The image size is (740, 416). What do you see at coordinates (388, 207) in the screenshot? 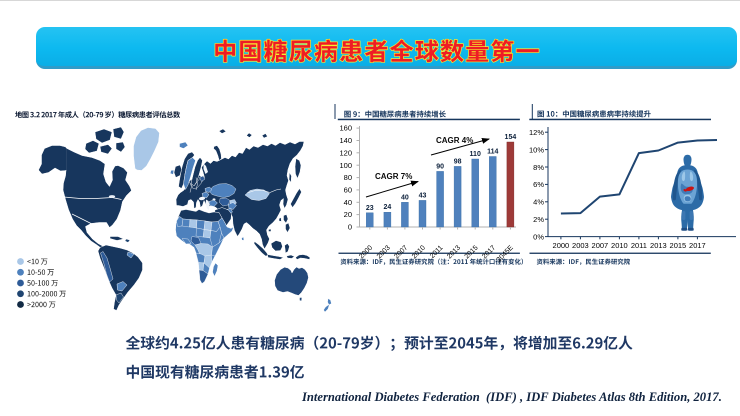
I see `svg-text: 24` at bounding box center [388, 207].